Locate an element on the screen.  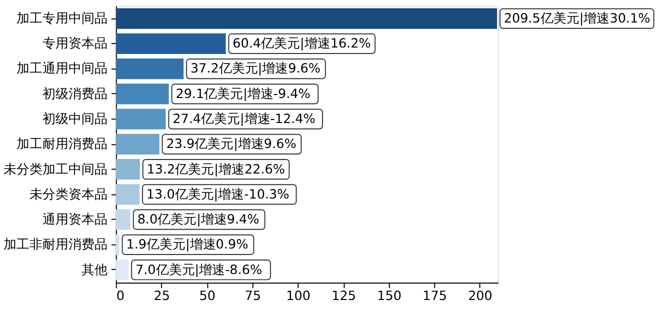
y-tick-label: 其他 is located at coordinates (95, 270).